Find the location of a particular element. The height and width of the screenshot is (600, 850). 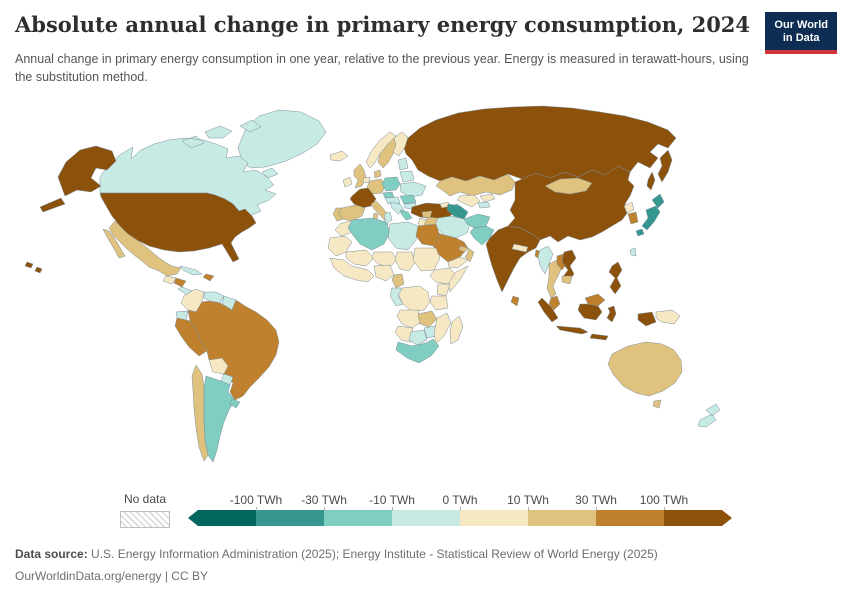

region-gabon-congo: Gabon is located at coordinates (396, 297).